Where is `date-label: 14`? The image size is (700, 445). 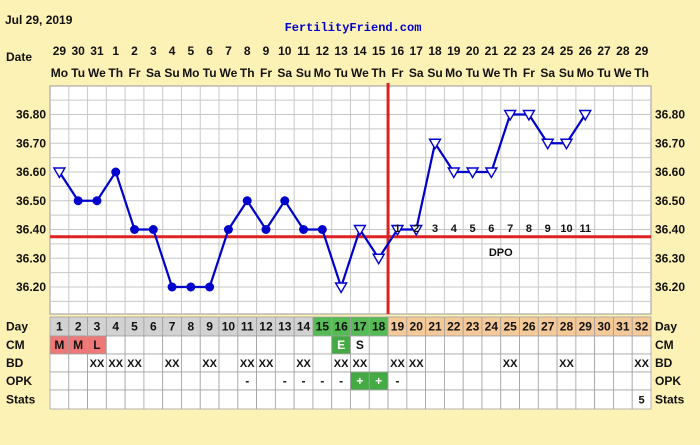 date-label: 14 is located at coordinates (360, 51).